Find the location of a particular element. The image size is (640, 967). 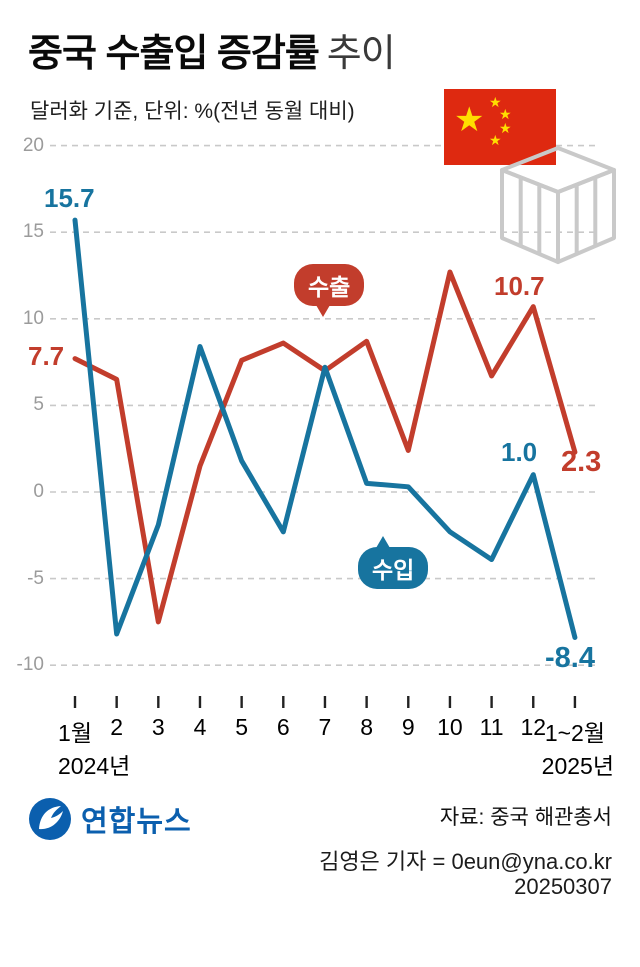

x-axis-tick-label: 2 is located at coordinates (117, 727).